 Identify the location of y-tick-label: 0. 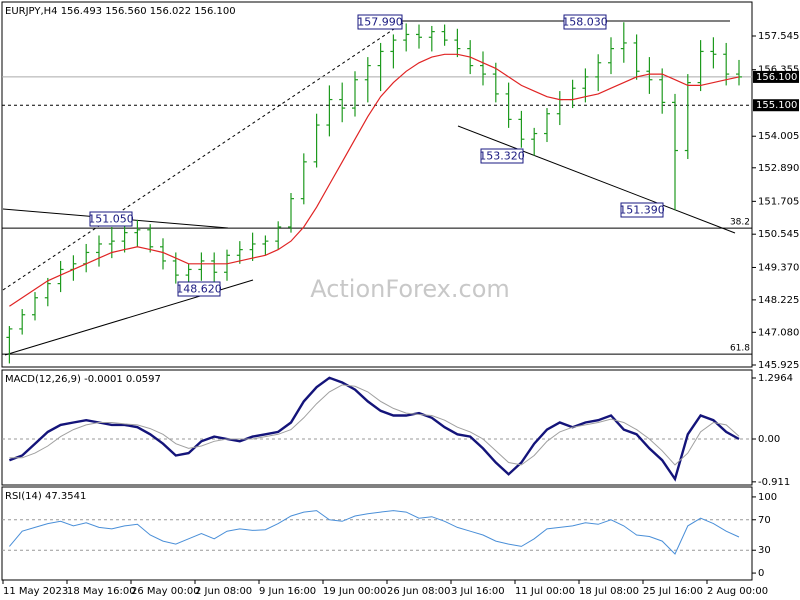
(761, 573).